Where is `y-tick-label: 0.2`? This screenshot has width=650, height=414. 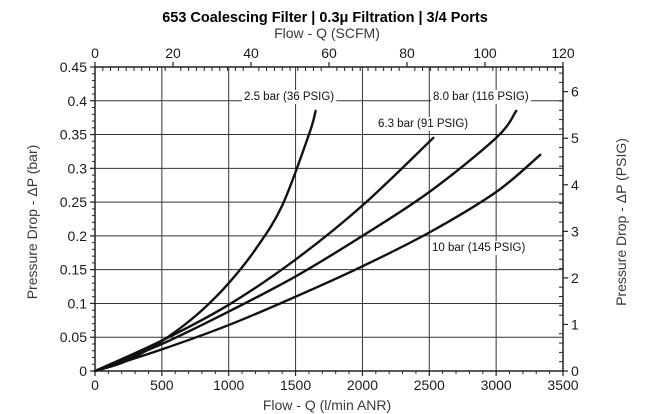 y-tick-label: 0.2 is located at coordinates (78, 236).